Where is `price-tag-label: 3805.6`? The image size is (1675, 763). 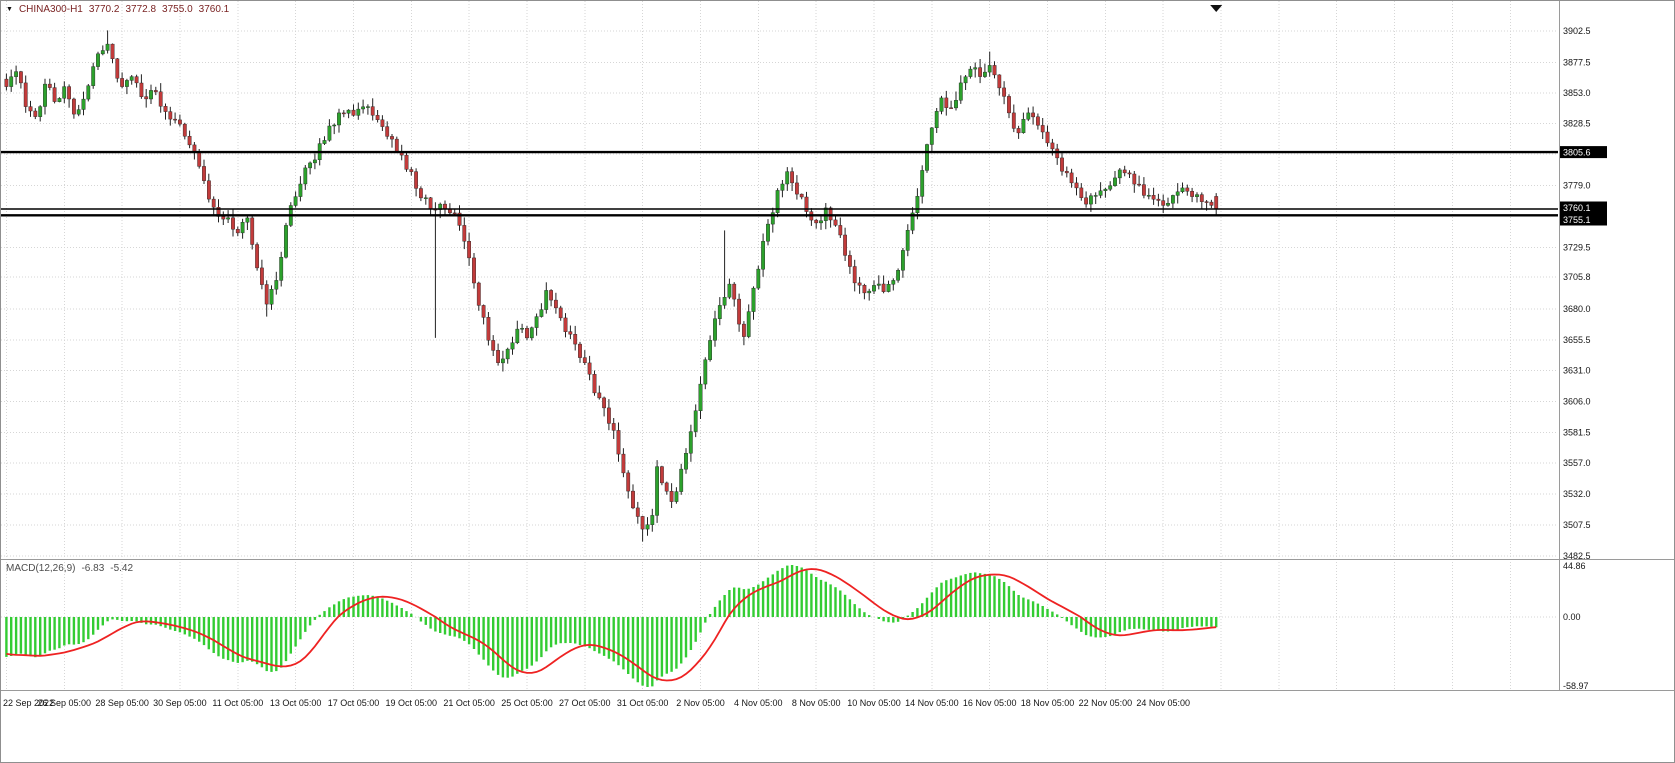
price-tag-label: 3805.6 is located at coordinates (1577, 153).